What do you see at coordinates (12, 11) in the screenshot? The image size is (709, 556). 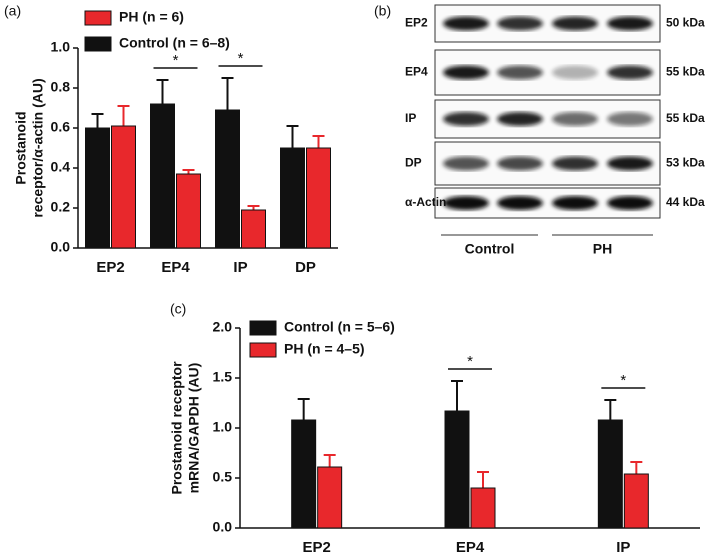 I see `panel-label: (a)` at bounding box center [12, 11].